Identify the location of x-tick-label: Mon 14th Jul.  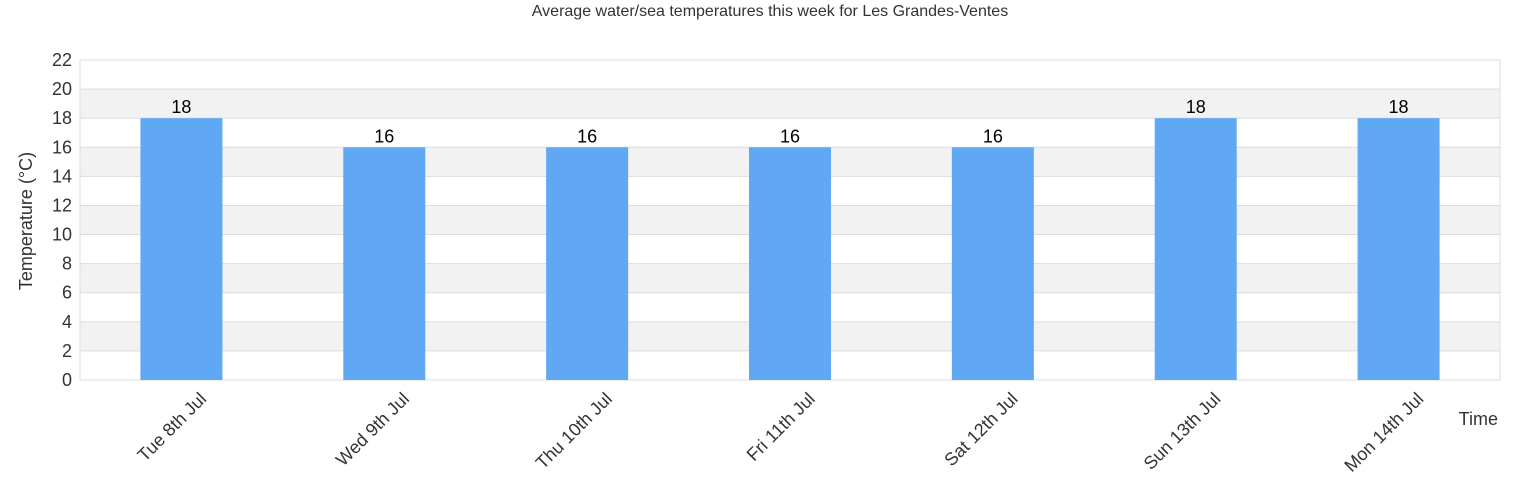
(1383, 432).